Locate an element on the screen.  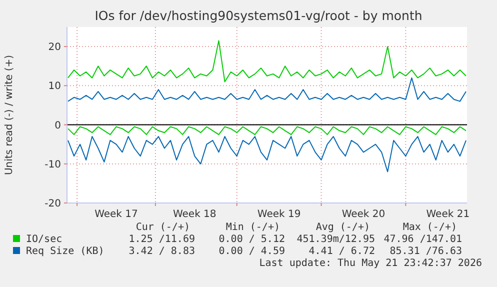
text: 451.39m/12.95 is located at coordinates (335, 239).